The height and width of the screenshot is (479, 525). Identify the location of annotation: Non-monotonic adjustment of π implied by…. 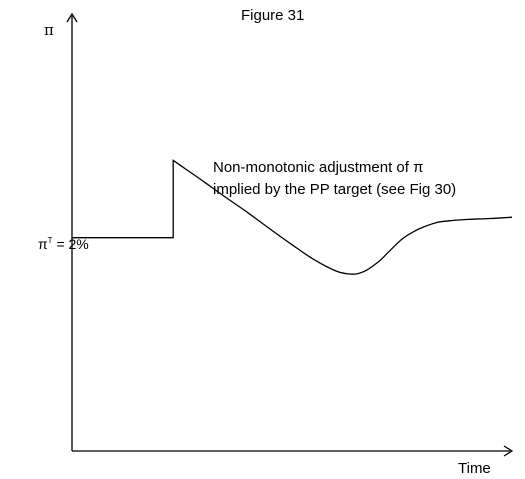
(334, 179).